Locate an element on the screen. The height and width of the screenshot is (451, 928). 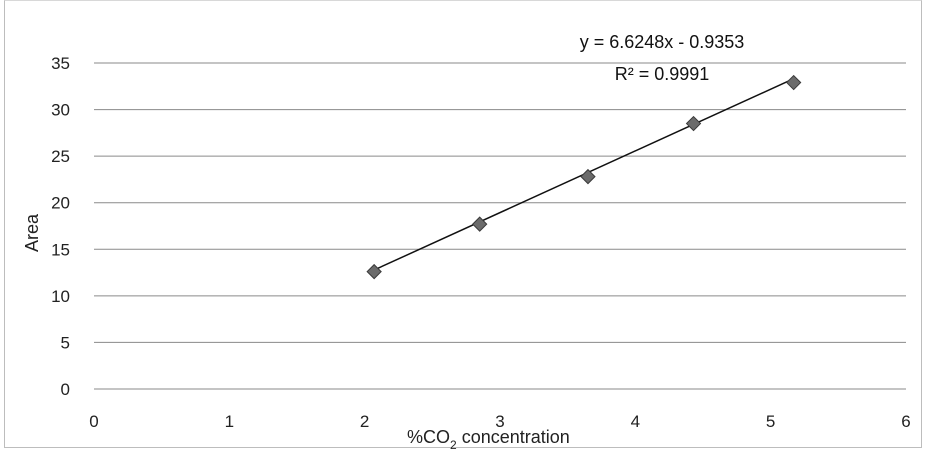
x-tick-label: 4 is located at coordinates (635, 421).